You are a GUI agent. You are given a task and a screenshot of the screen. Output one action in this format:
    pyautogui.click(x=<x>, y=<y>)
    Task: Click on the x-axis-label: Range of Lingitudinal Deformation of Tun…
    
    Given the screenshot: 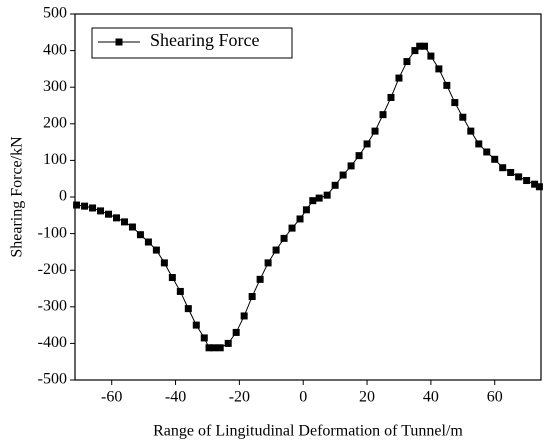 What is the action you would take?
    pyautogui.click(x=308, y=431)
    